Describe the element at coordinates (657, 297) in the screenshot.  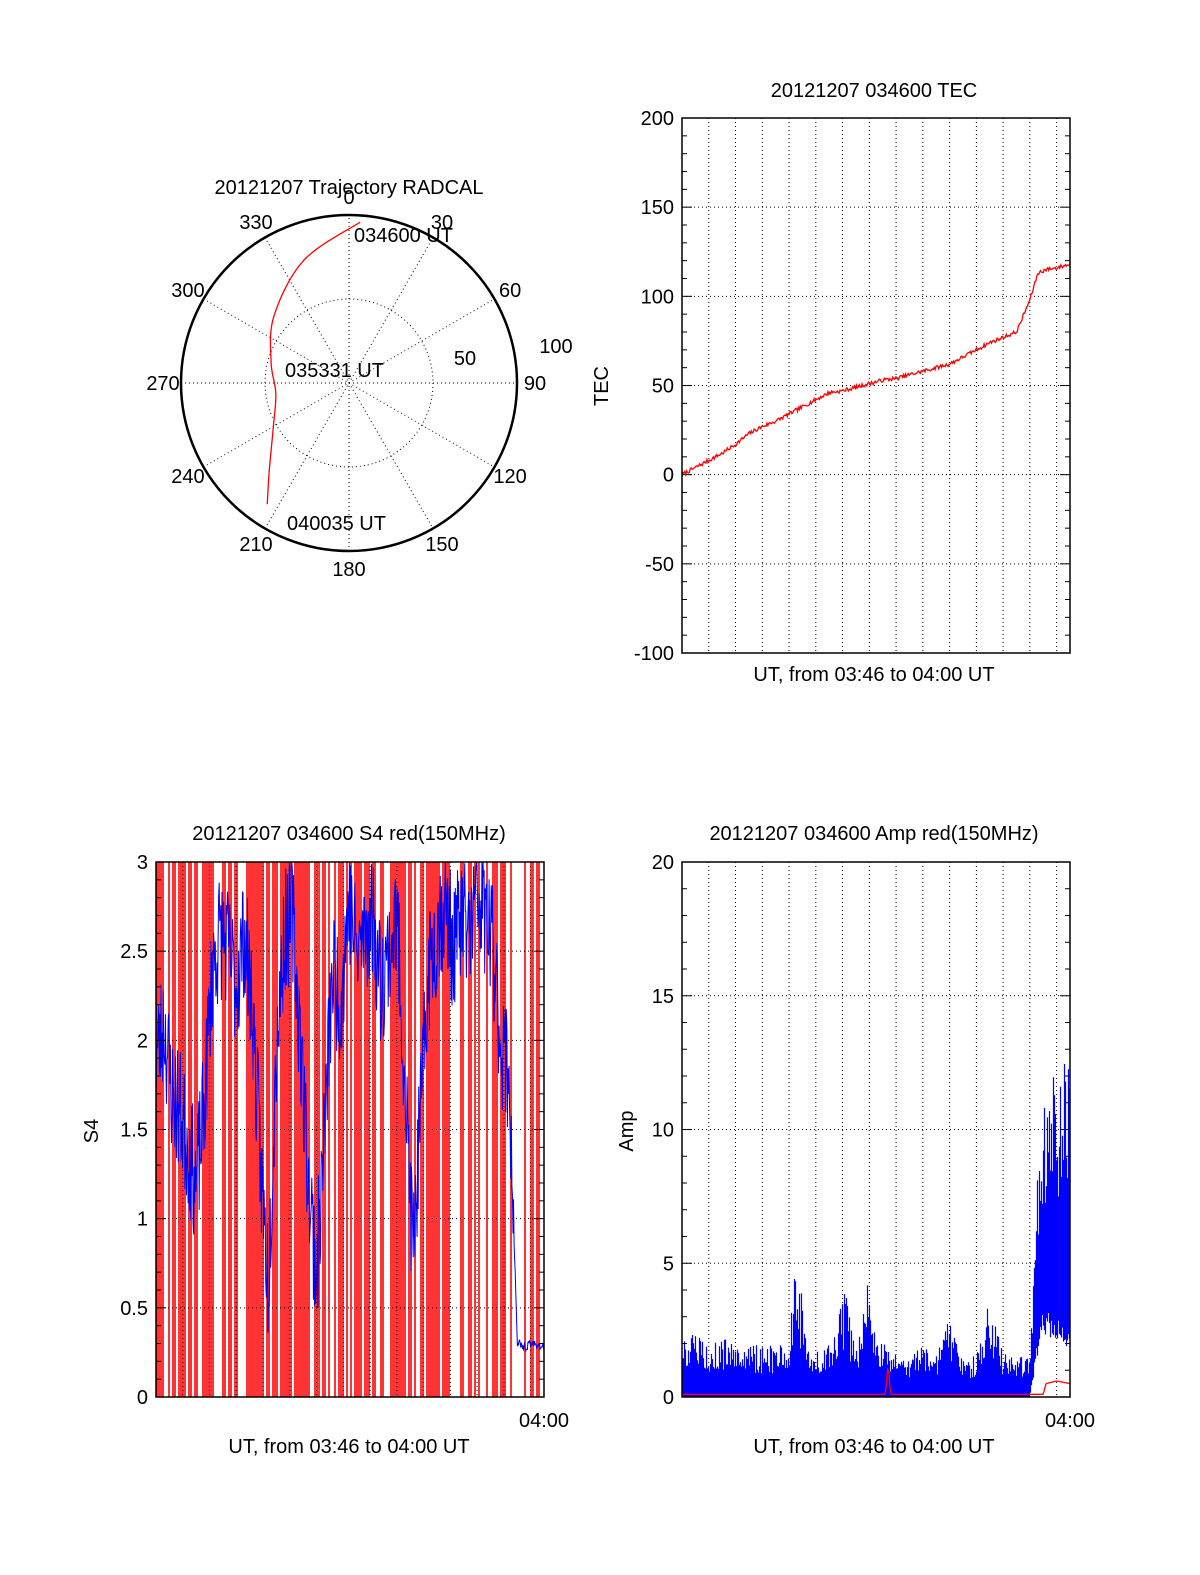
I see `tec-y-tick-label: 100` at that location.